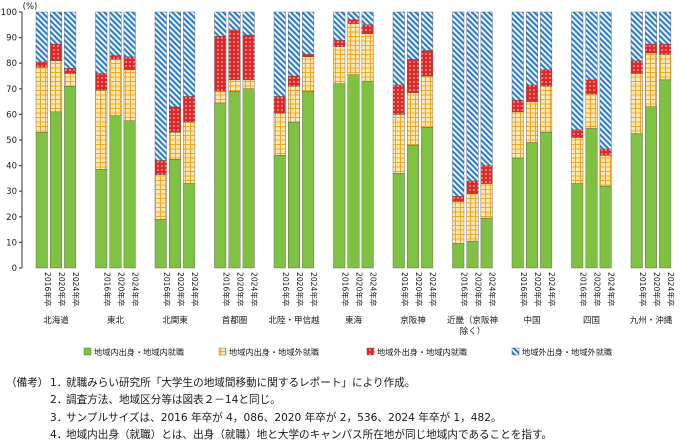 Image resolution: width=692 pixels, height=446 pixels. I want to click on note-number: 1．, so click(59, 383).